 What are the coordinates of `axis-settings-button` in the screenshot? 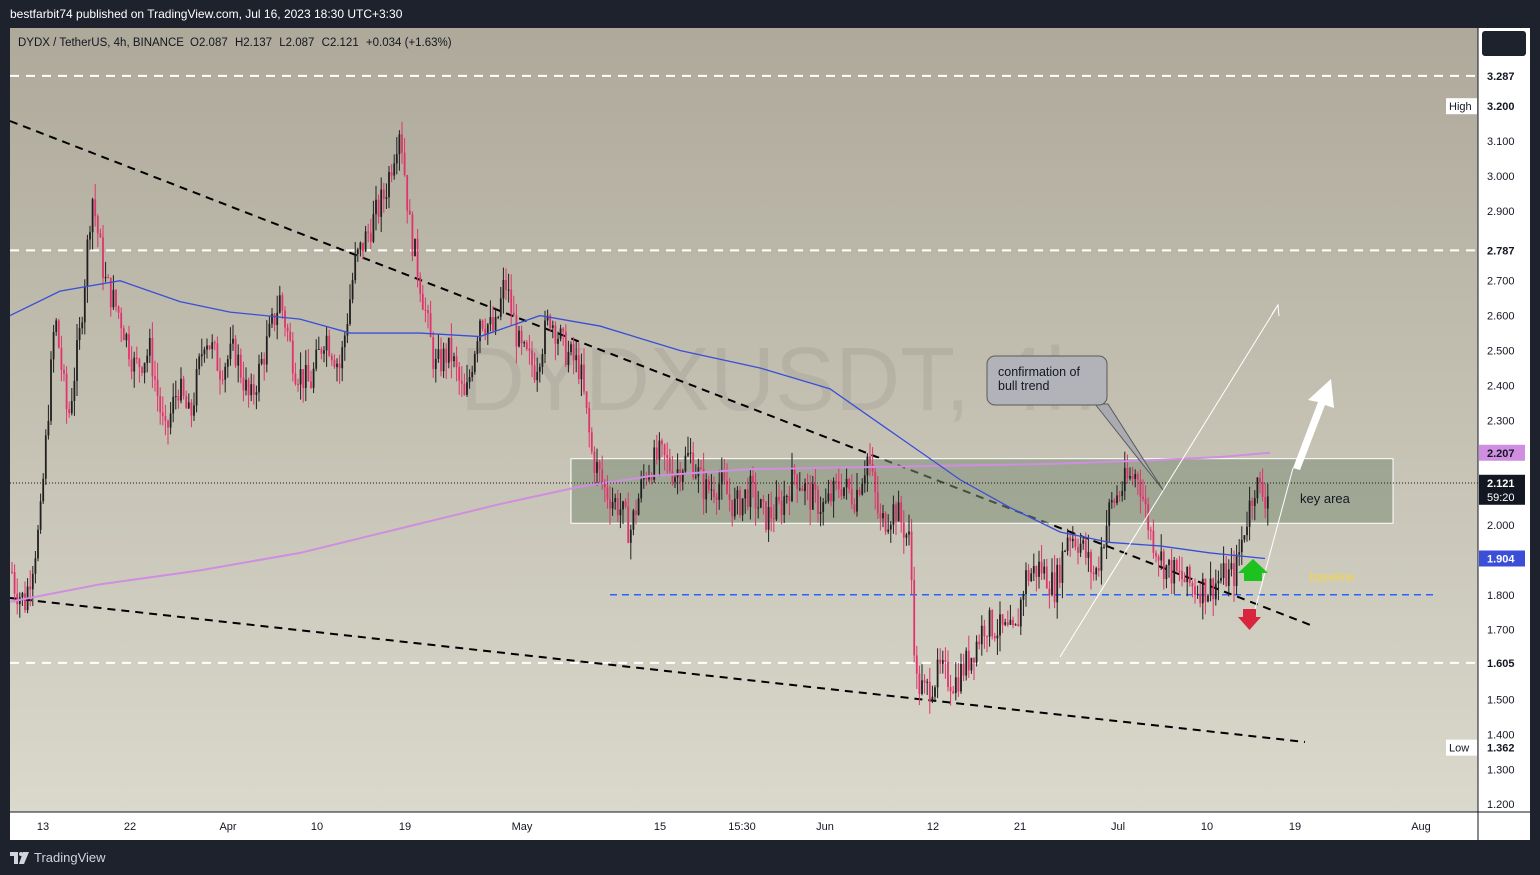 It's located at (1504, 43).